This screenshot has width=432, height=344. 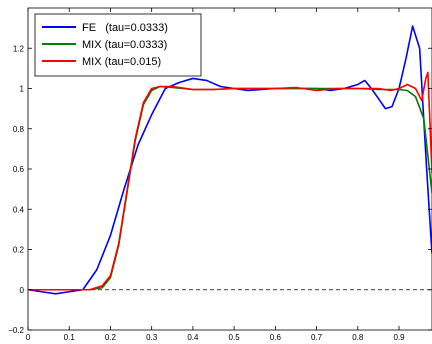 I want to click on legend-label-mix-015: MIX (tau=0.015), so click(x=121, y=62).